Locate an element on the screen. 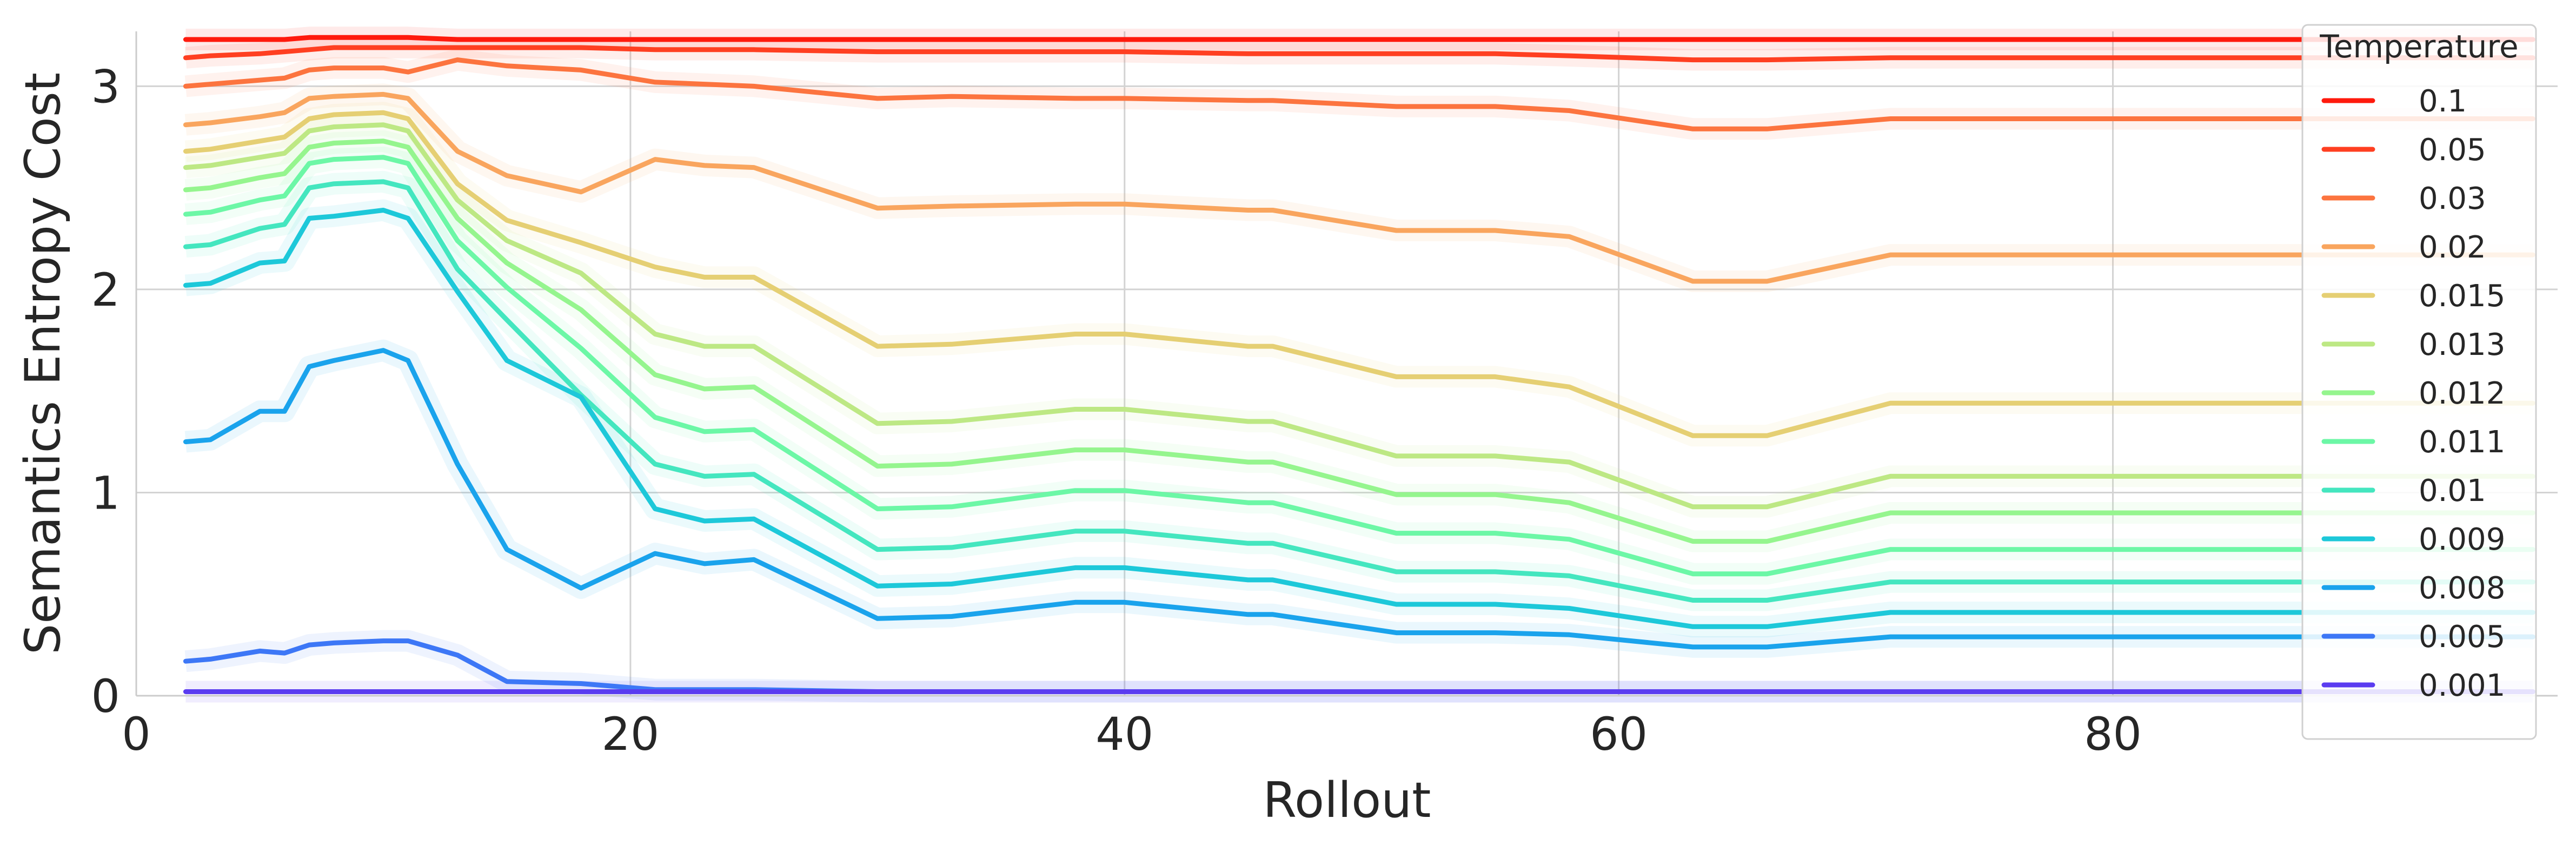 This screenshot has width=2576, height=851. legend-label: 0.008 is located at coordinates (2462, 588).